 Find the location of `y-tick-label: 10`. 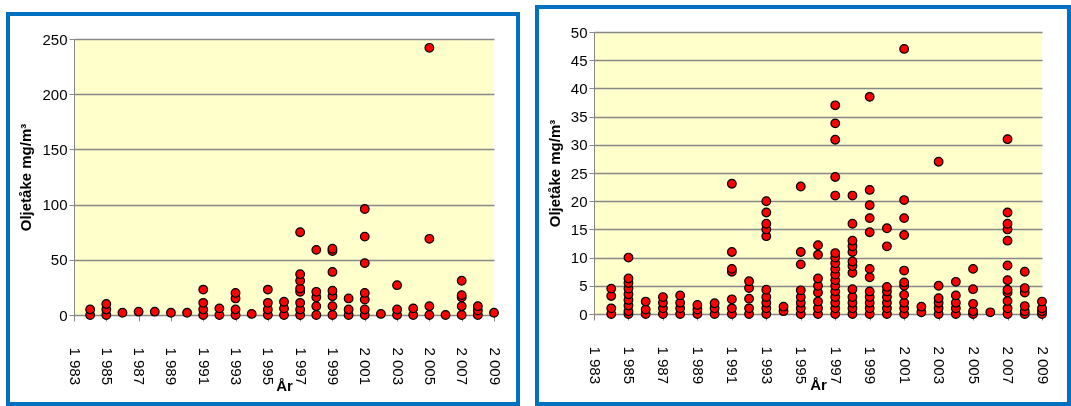

y-tick-label: 10 is located at coordinates (579, 258).